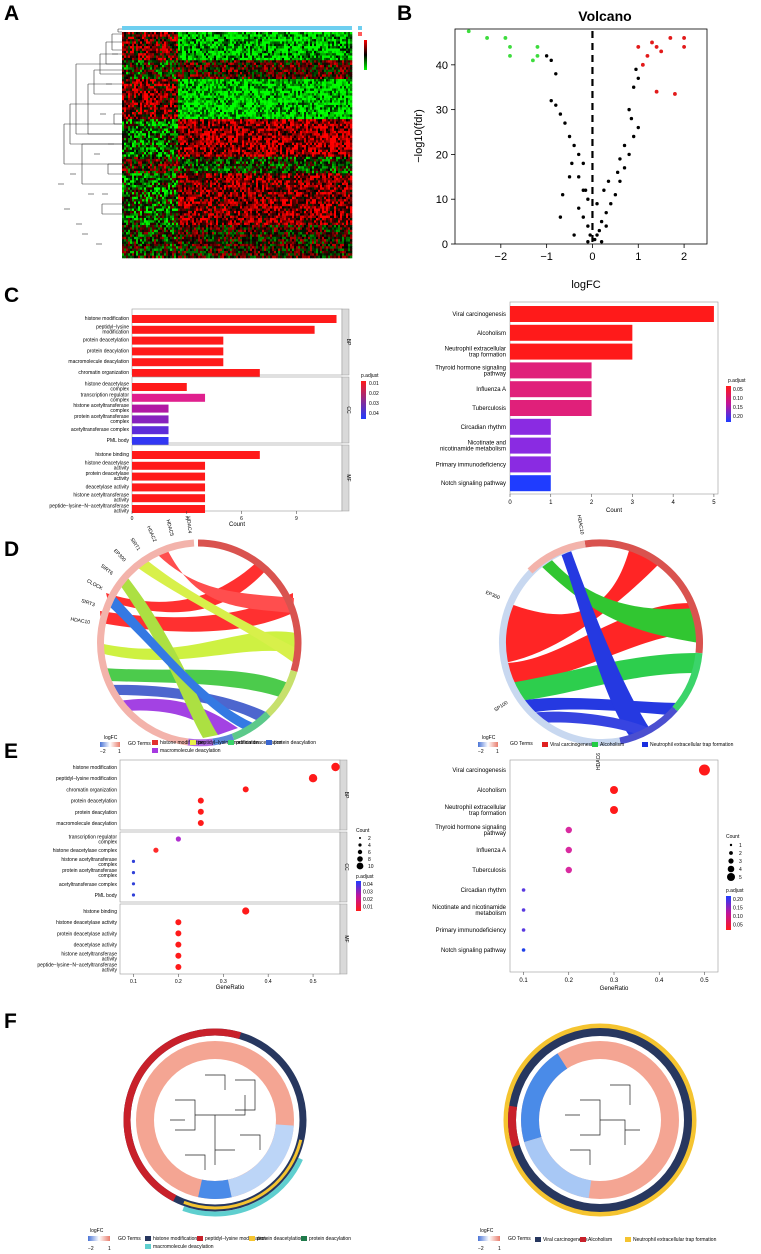 The height and width of the screenshot is (1254, 761). Describe the element at coordinates (105, 395) in the screenshot. I see `go-bar-label: transcription regulator` at that location.